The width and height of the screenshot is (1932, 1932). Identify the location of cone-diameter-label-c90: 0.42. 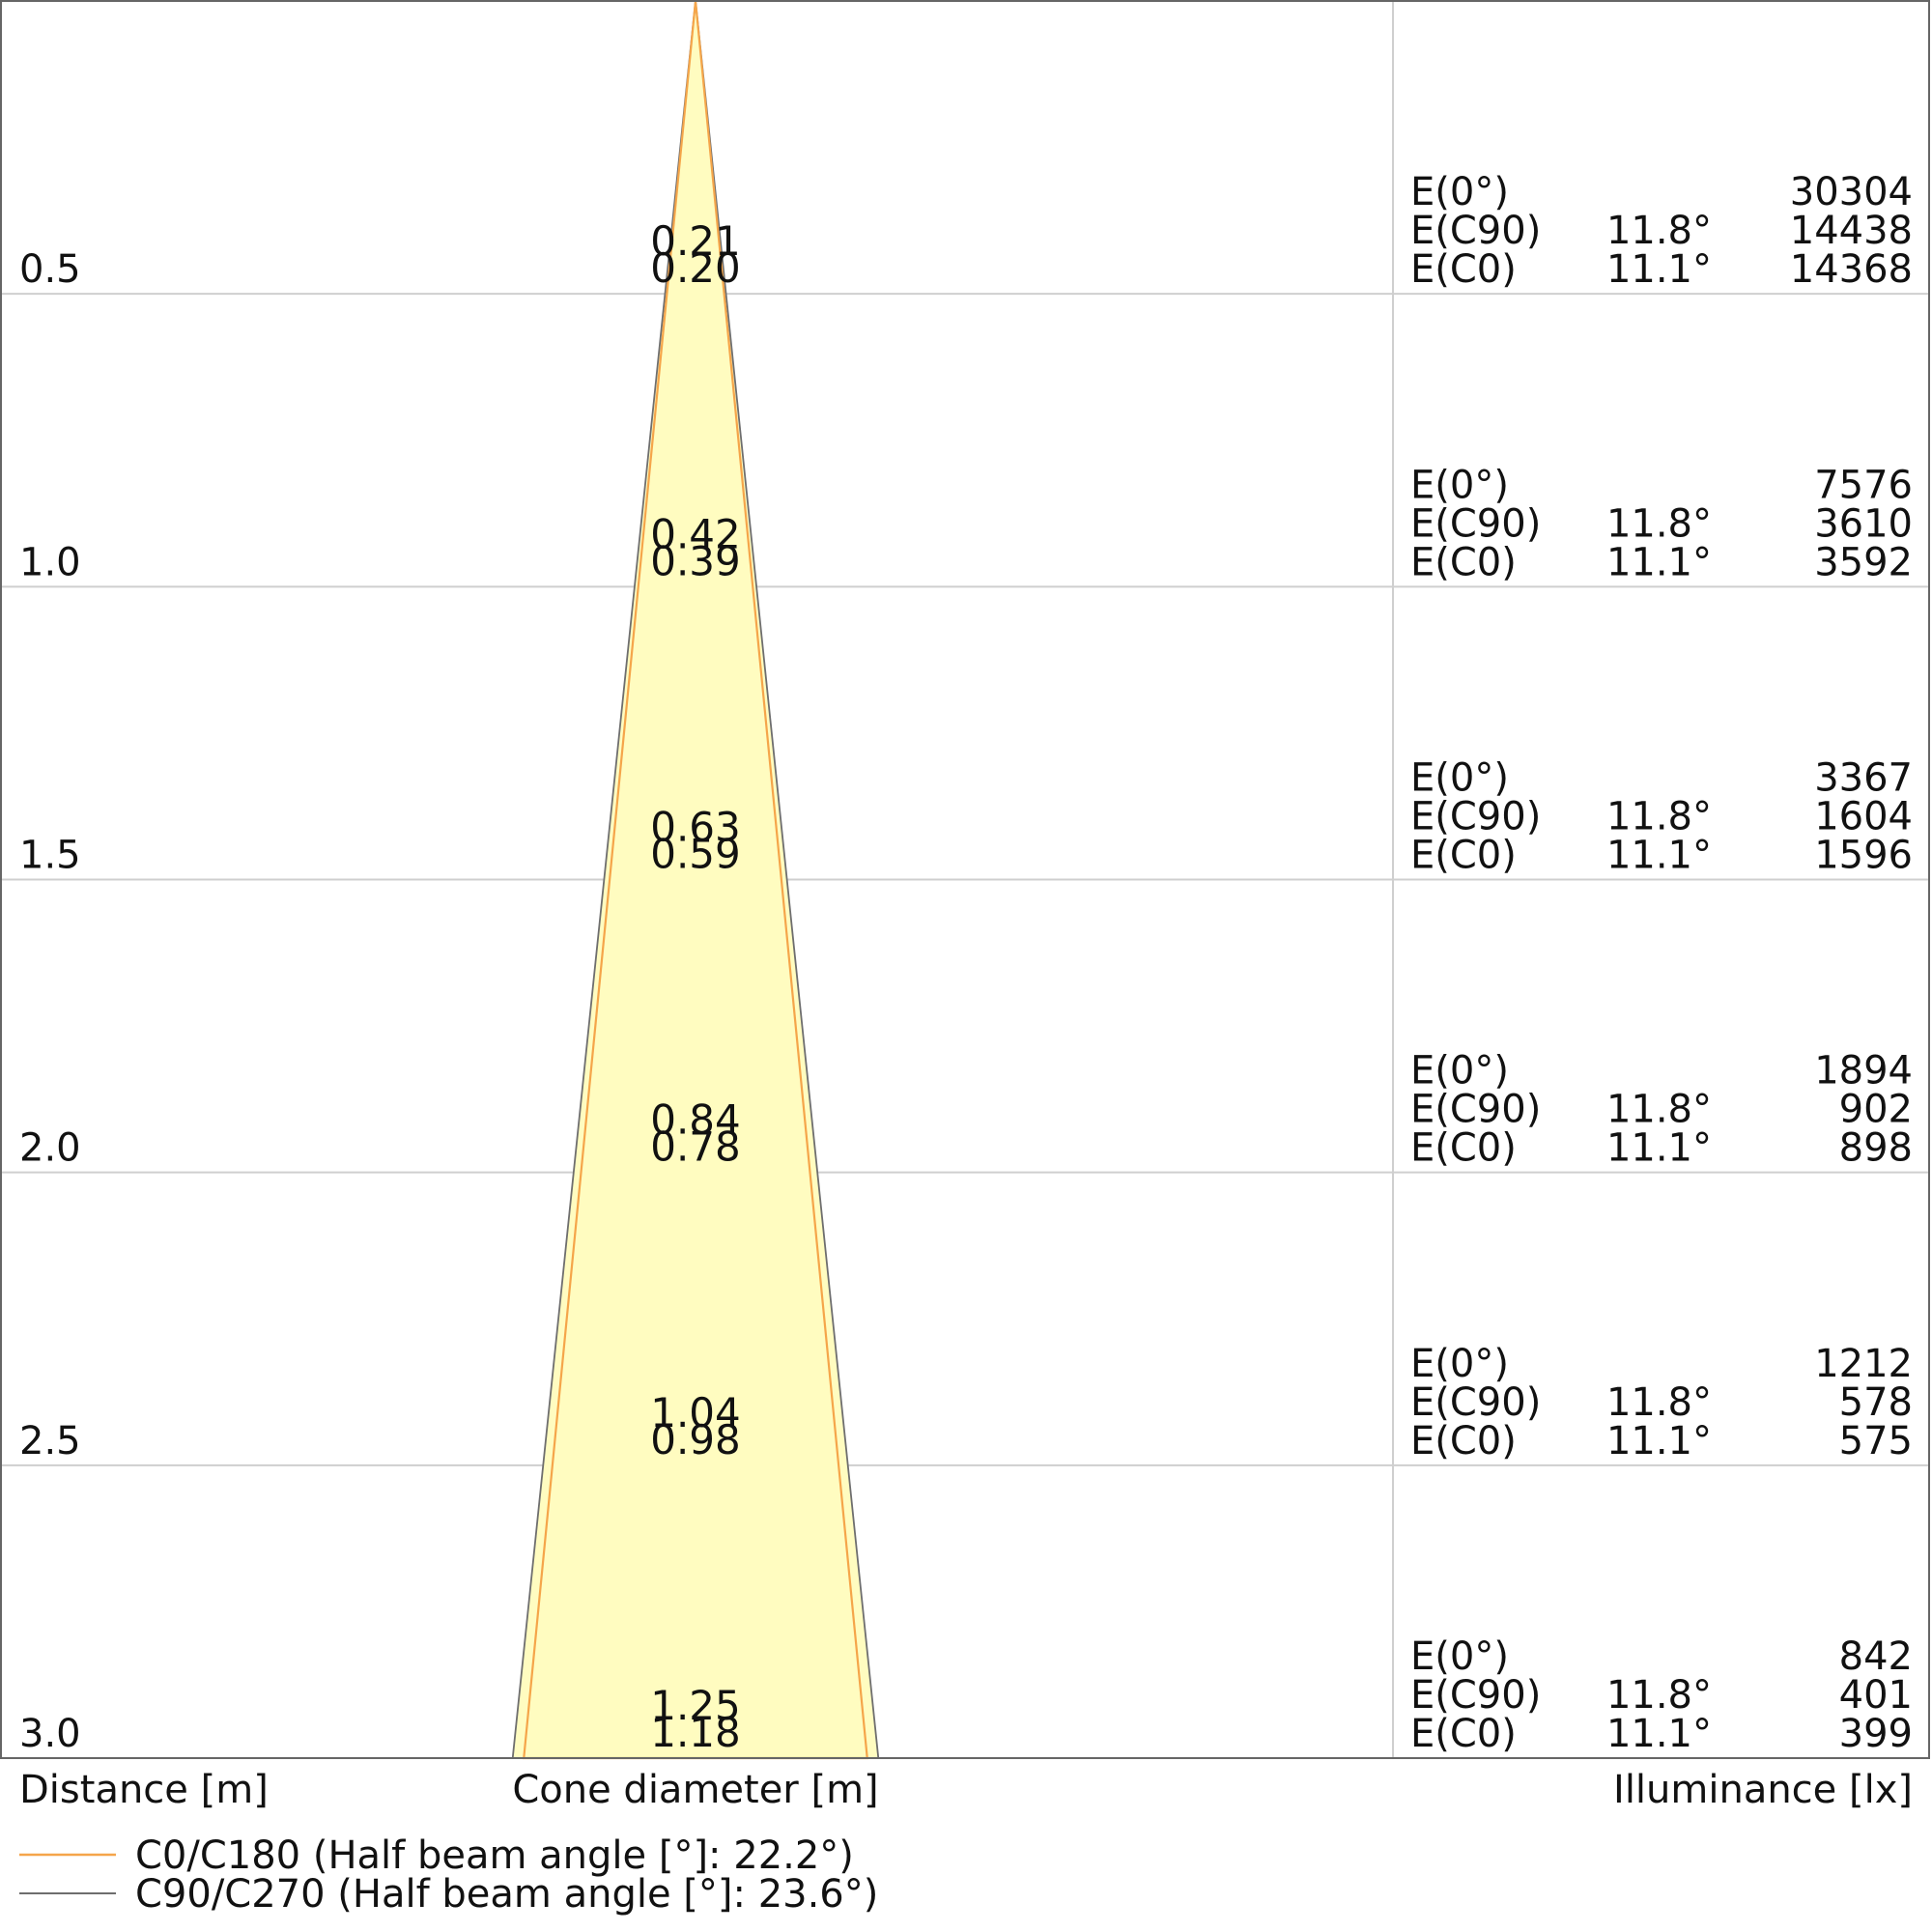
(695, 533).